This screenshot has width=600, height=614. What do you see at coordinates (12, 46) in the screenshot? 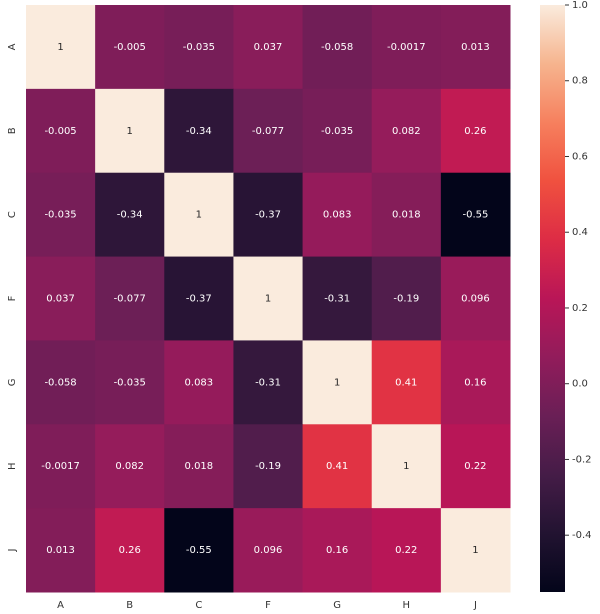
I see `y-tick-label: A` at bounding box center [12, 46].